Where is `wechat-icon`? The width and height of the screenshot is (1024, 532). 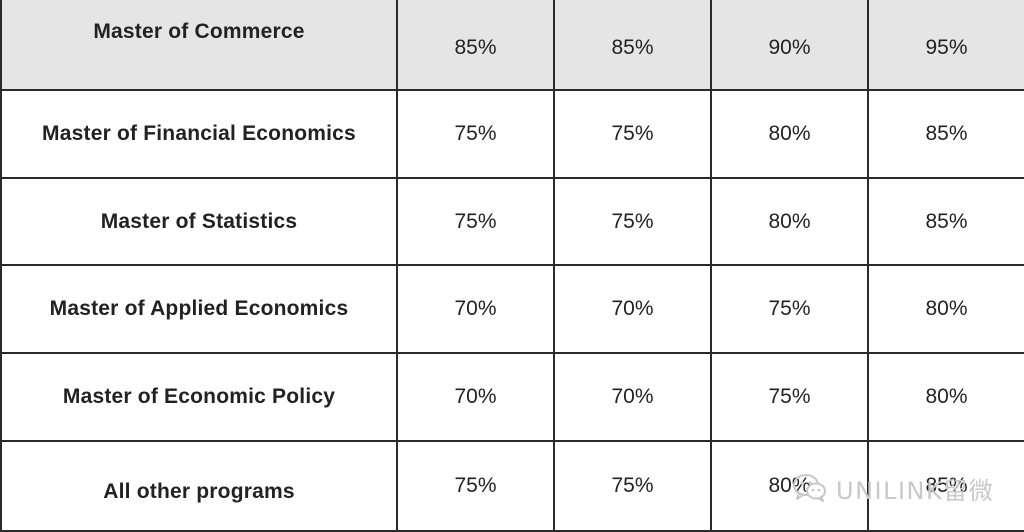 wechat-icon is located at coordinates (810, 488).